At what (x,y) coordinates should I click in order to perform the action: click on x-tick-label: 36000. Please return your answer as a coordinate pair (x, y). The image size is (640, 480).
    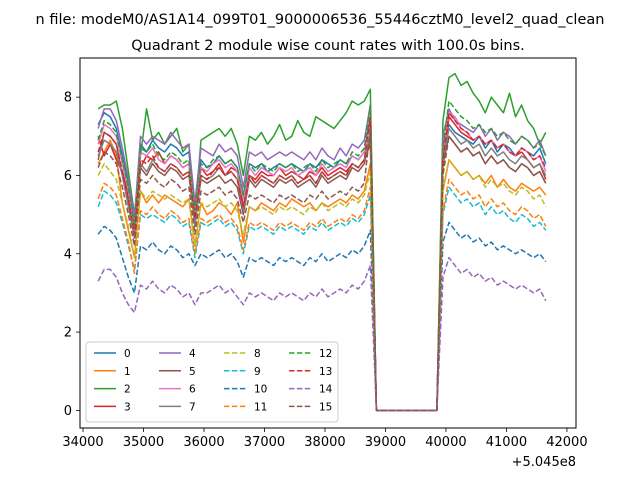
    Looking at the image, I should click on (203, 442).